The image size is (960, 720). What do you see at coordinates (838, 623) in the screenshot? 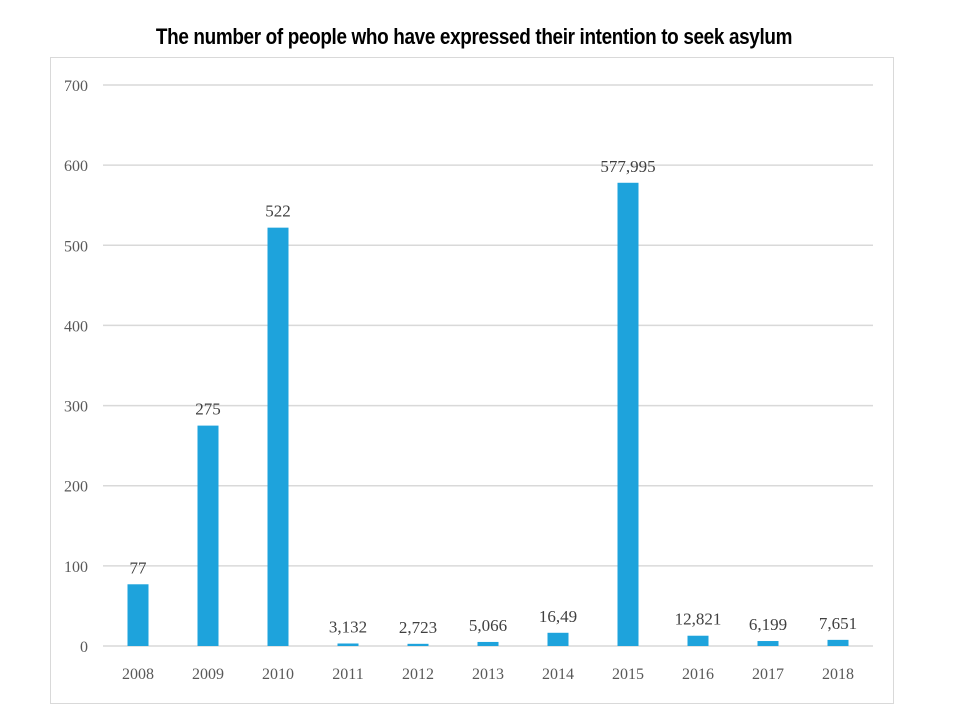
I see `data-label-2018: 7,651` at bounding box center [838, 623].